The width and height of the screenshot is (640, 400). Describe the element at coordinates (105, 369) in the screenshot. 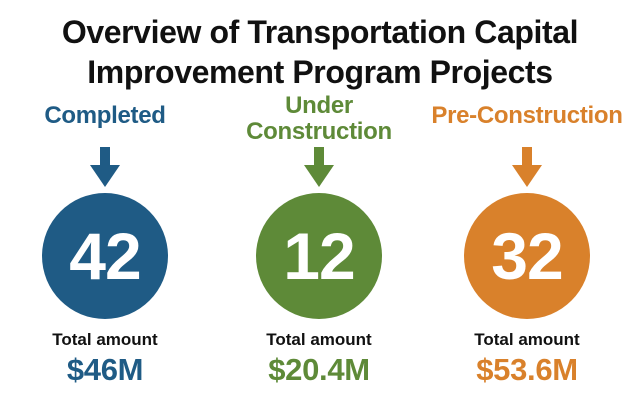

I see `completed-amount-value: $46M` at that location.